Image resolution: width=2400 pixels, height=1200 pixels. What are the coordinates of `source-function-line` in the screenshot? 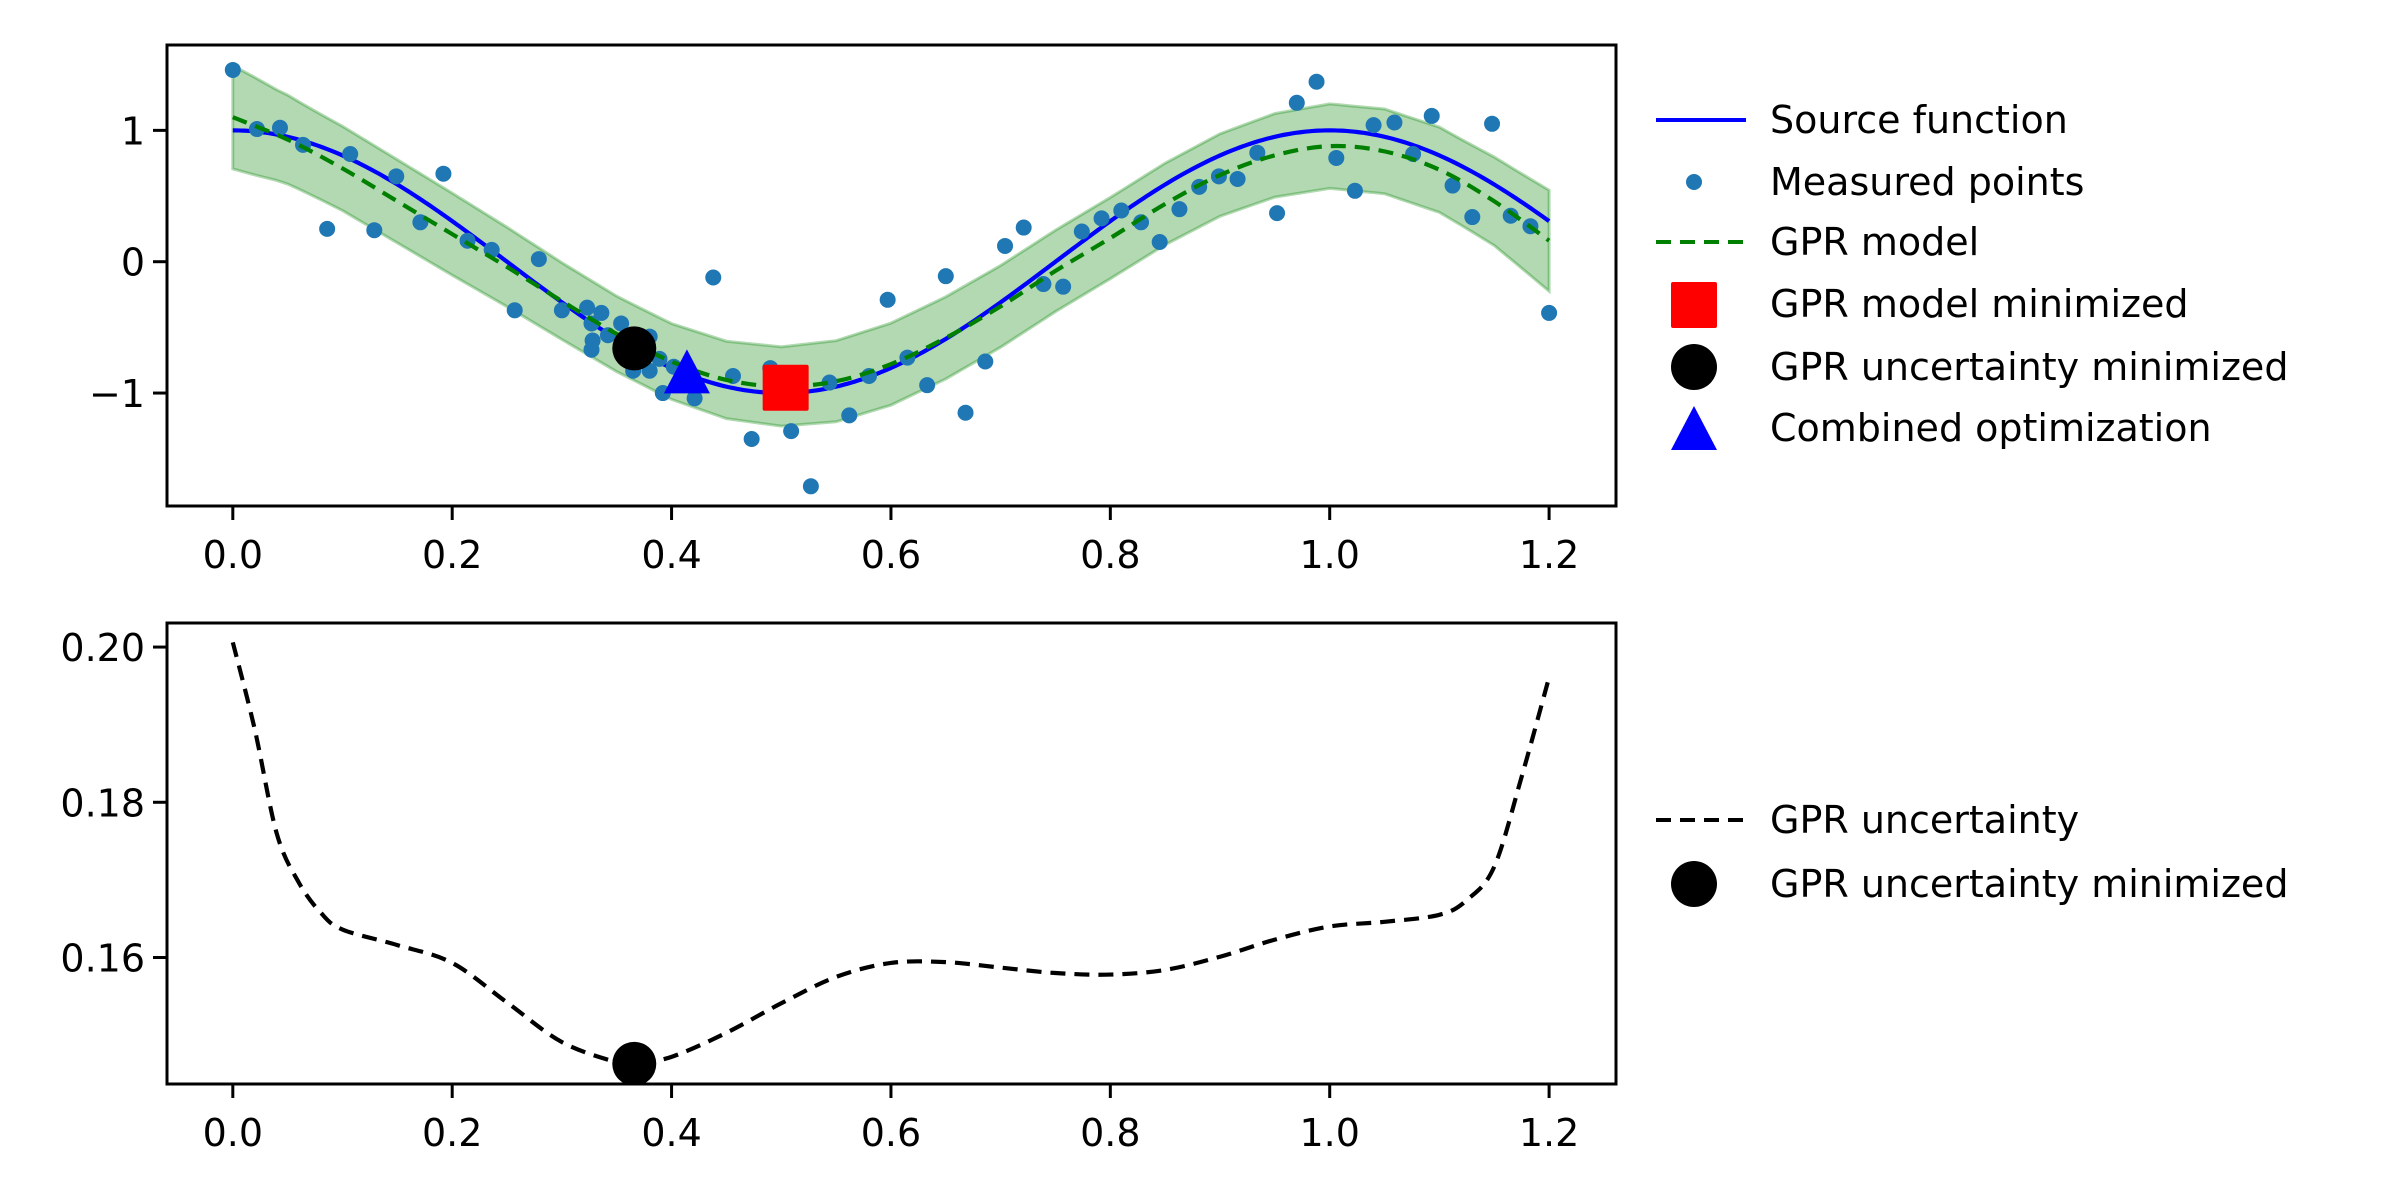 It's located at (891, 262).